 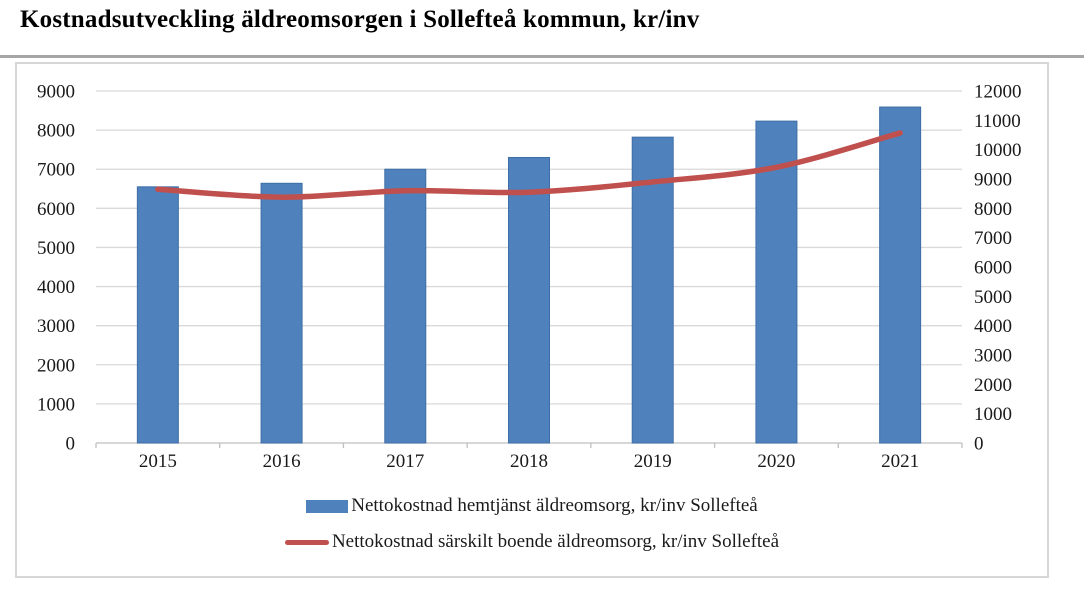 I want to click on bar-2020, so click(x=776, y=282).